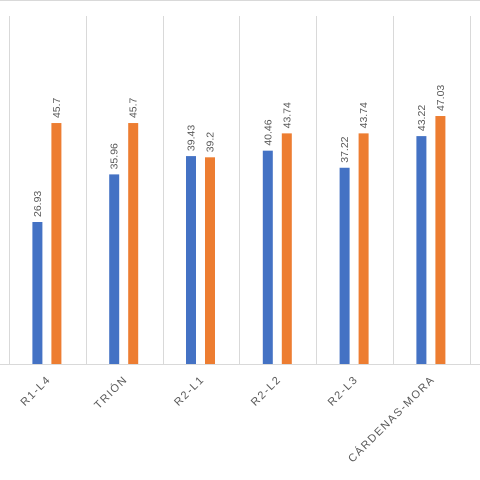 The height and width of the screenshot is (480, 480). I want to click on category-tick-label: TRIÓN, so click(111, 392).